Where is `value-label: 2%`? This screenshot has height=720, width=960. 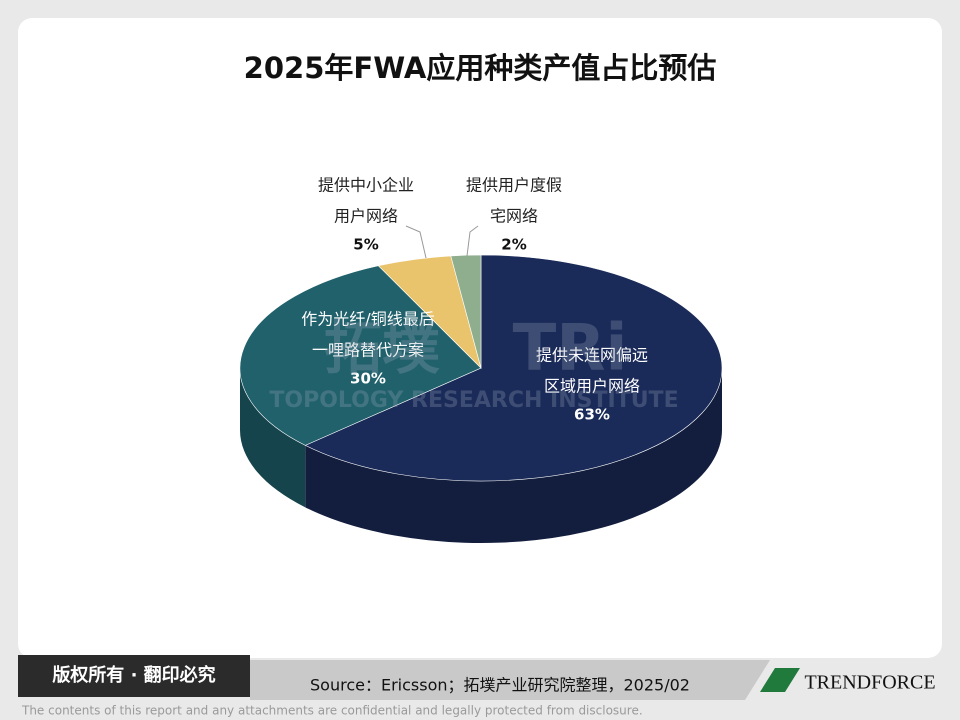 value-label: 2% is located at coordinates (513, 245).